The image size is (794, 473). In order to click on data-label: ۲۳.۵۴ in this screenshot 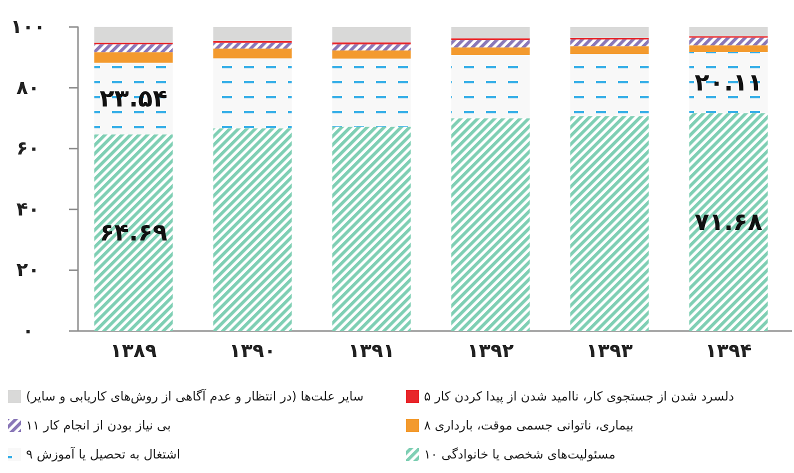, I will do `click(134, 98)`.